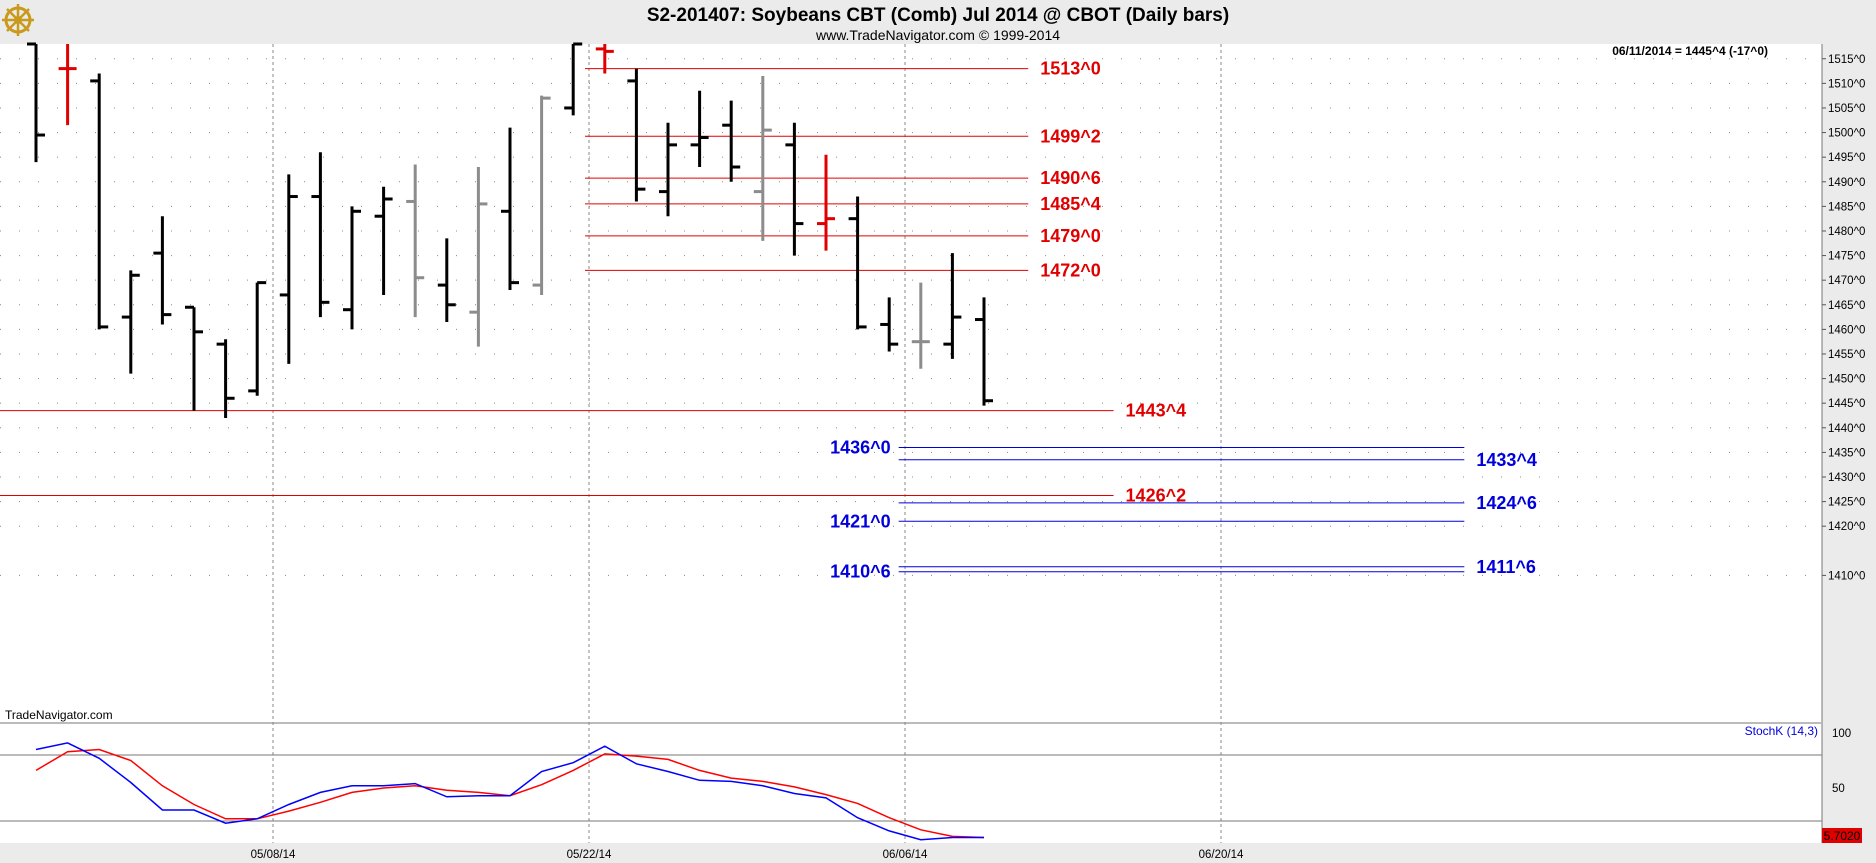 The image size is (1876, 863). What do you see at coordinates (1070, 236) in the screenshot?
I see `resistance-label: 1479^0` at bounding box center [1070, 236].